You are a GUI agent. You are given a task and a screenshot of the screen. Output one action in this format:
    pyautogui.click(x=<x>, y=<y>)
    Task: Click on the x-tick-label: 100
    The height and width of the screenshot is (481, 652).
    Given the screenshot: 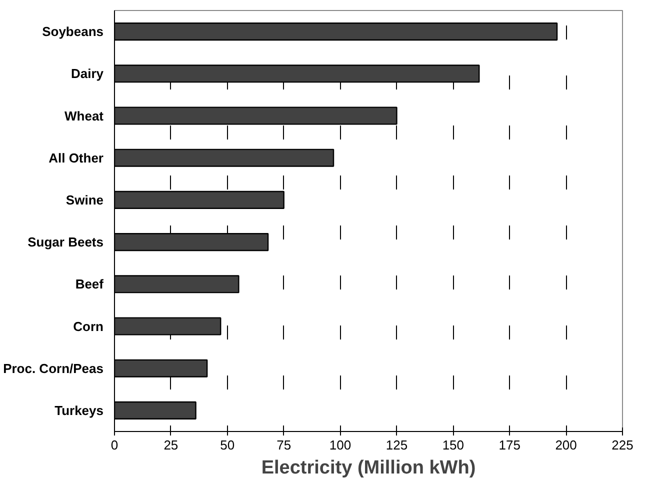 What is the action you would take?
    pyautogui.click(x=340, y=445)
    